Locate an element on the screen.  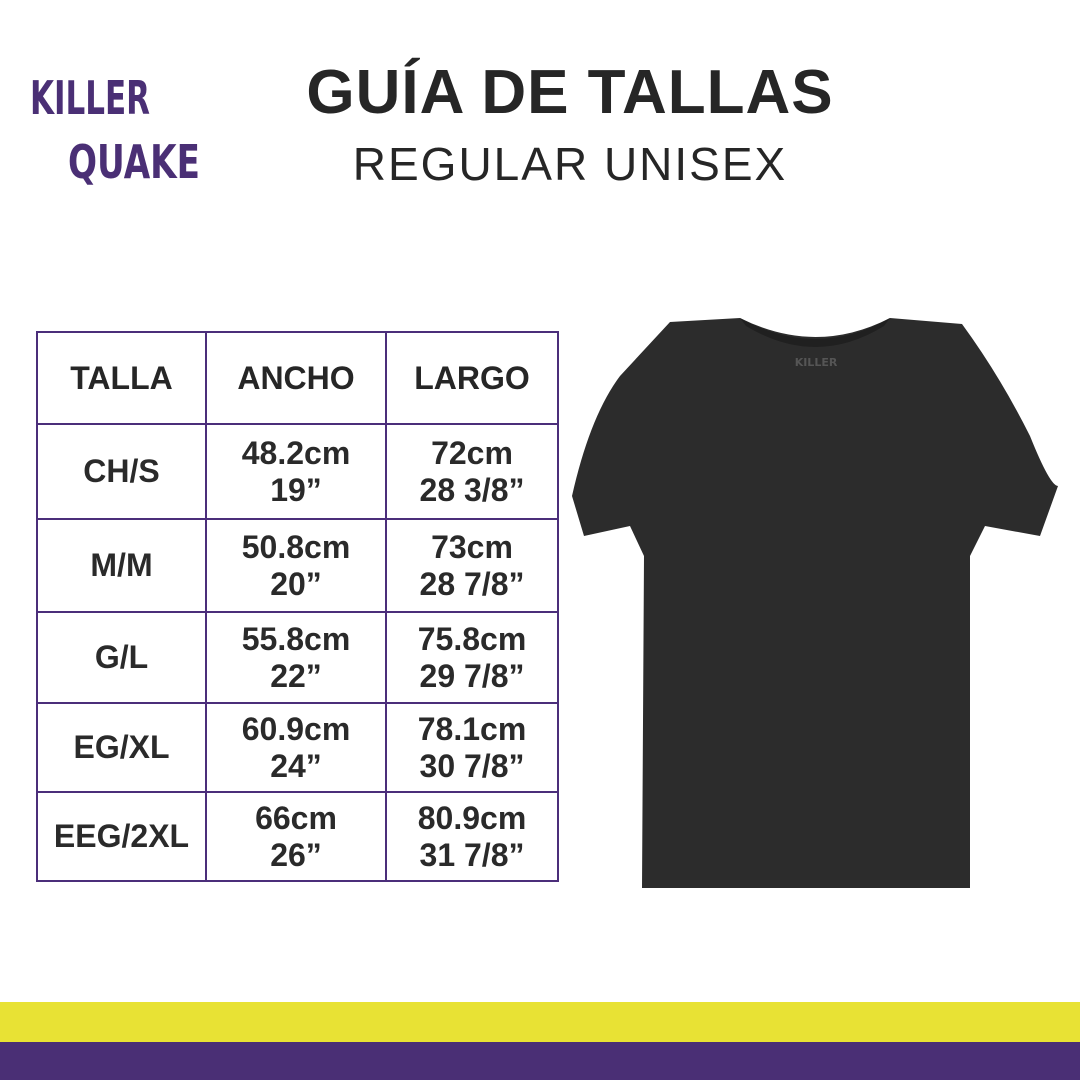
logo-word-killer: KILLER is located at coordinates (90, 98).